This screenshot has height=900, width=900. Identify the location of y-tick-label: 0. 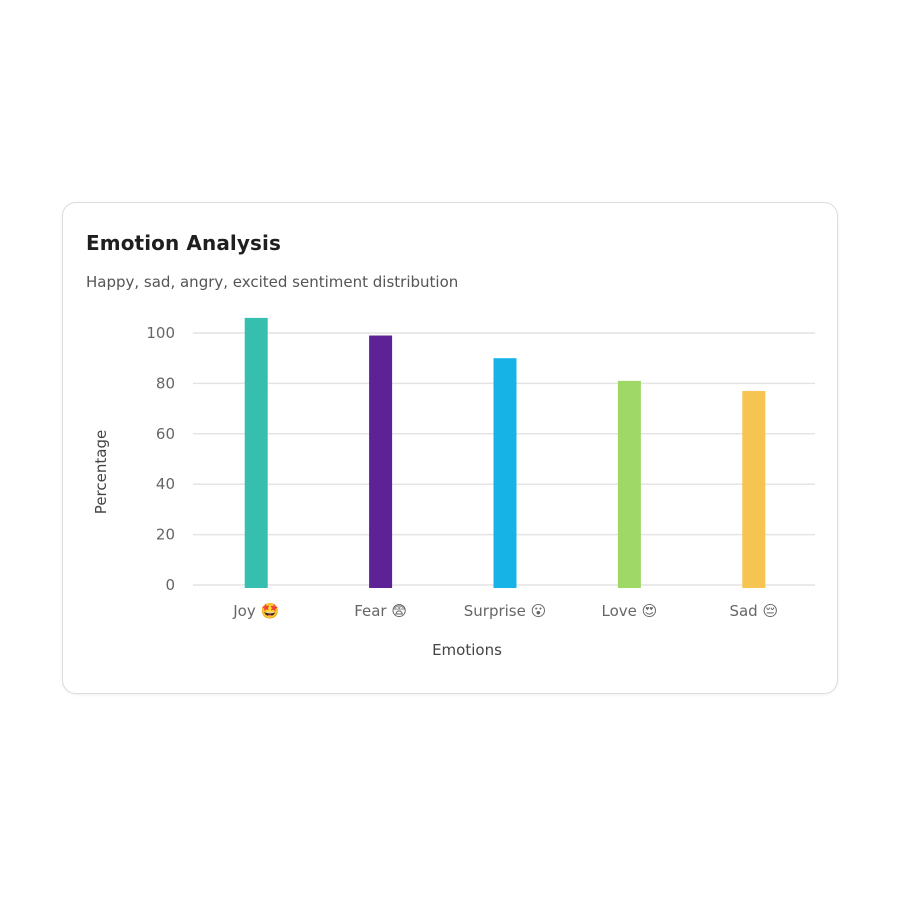
(170, 585).